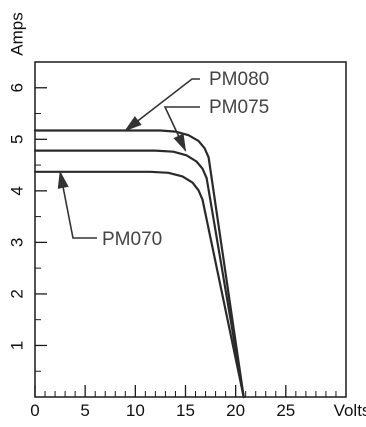  Describe the element at coordinates (162, 105) in the screenshot. I see `callout-leader-pm080` at that location.